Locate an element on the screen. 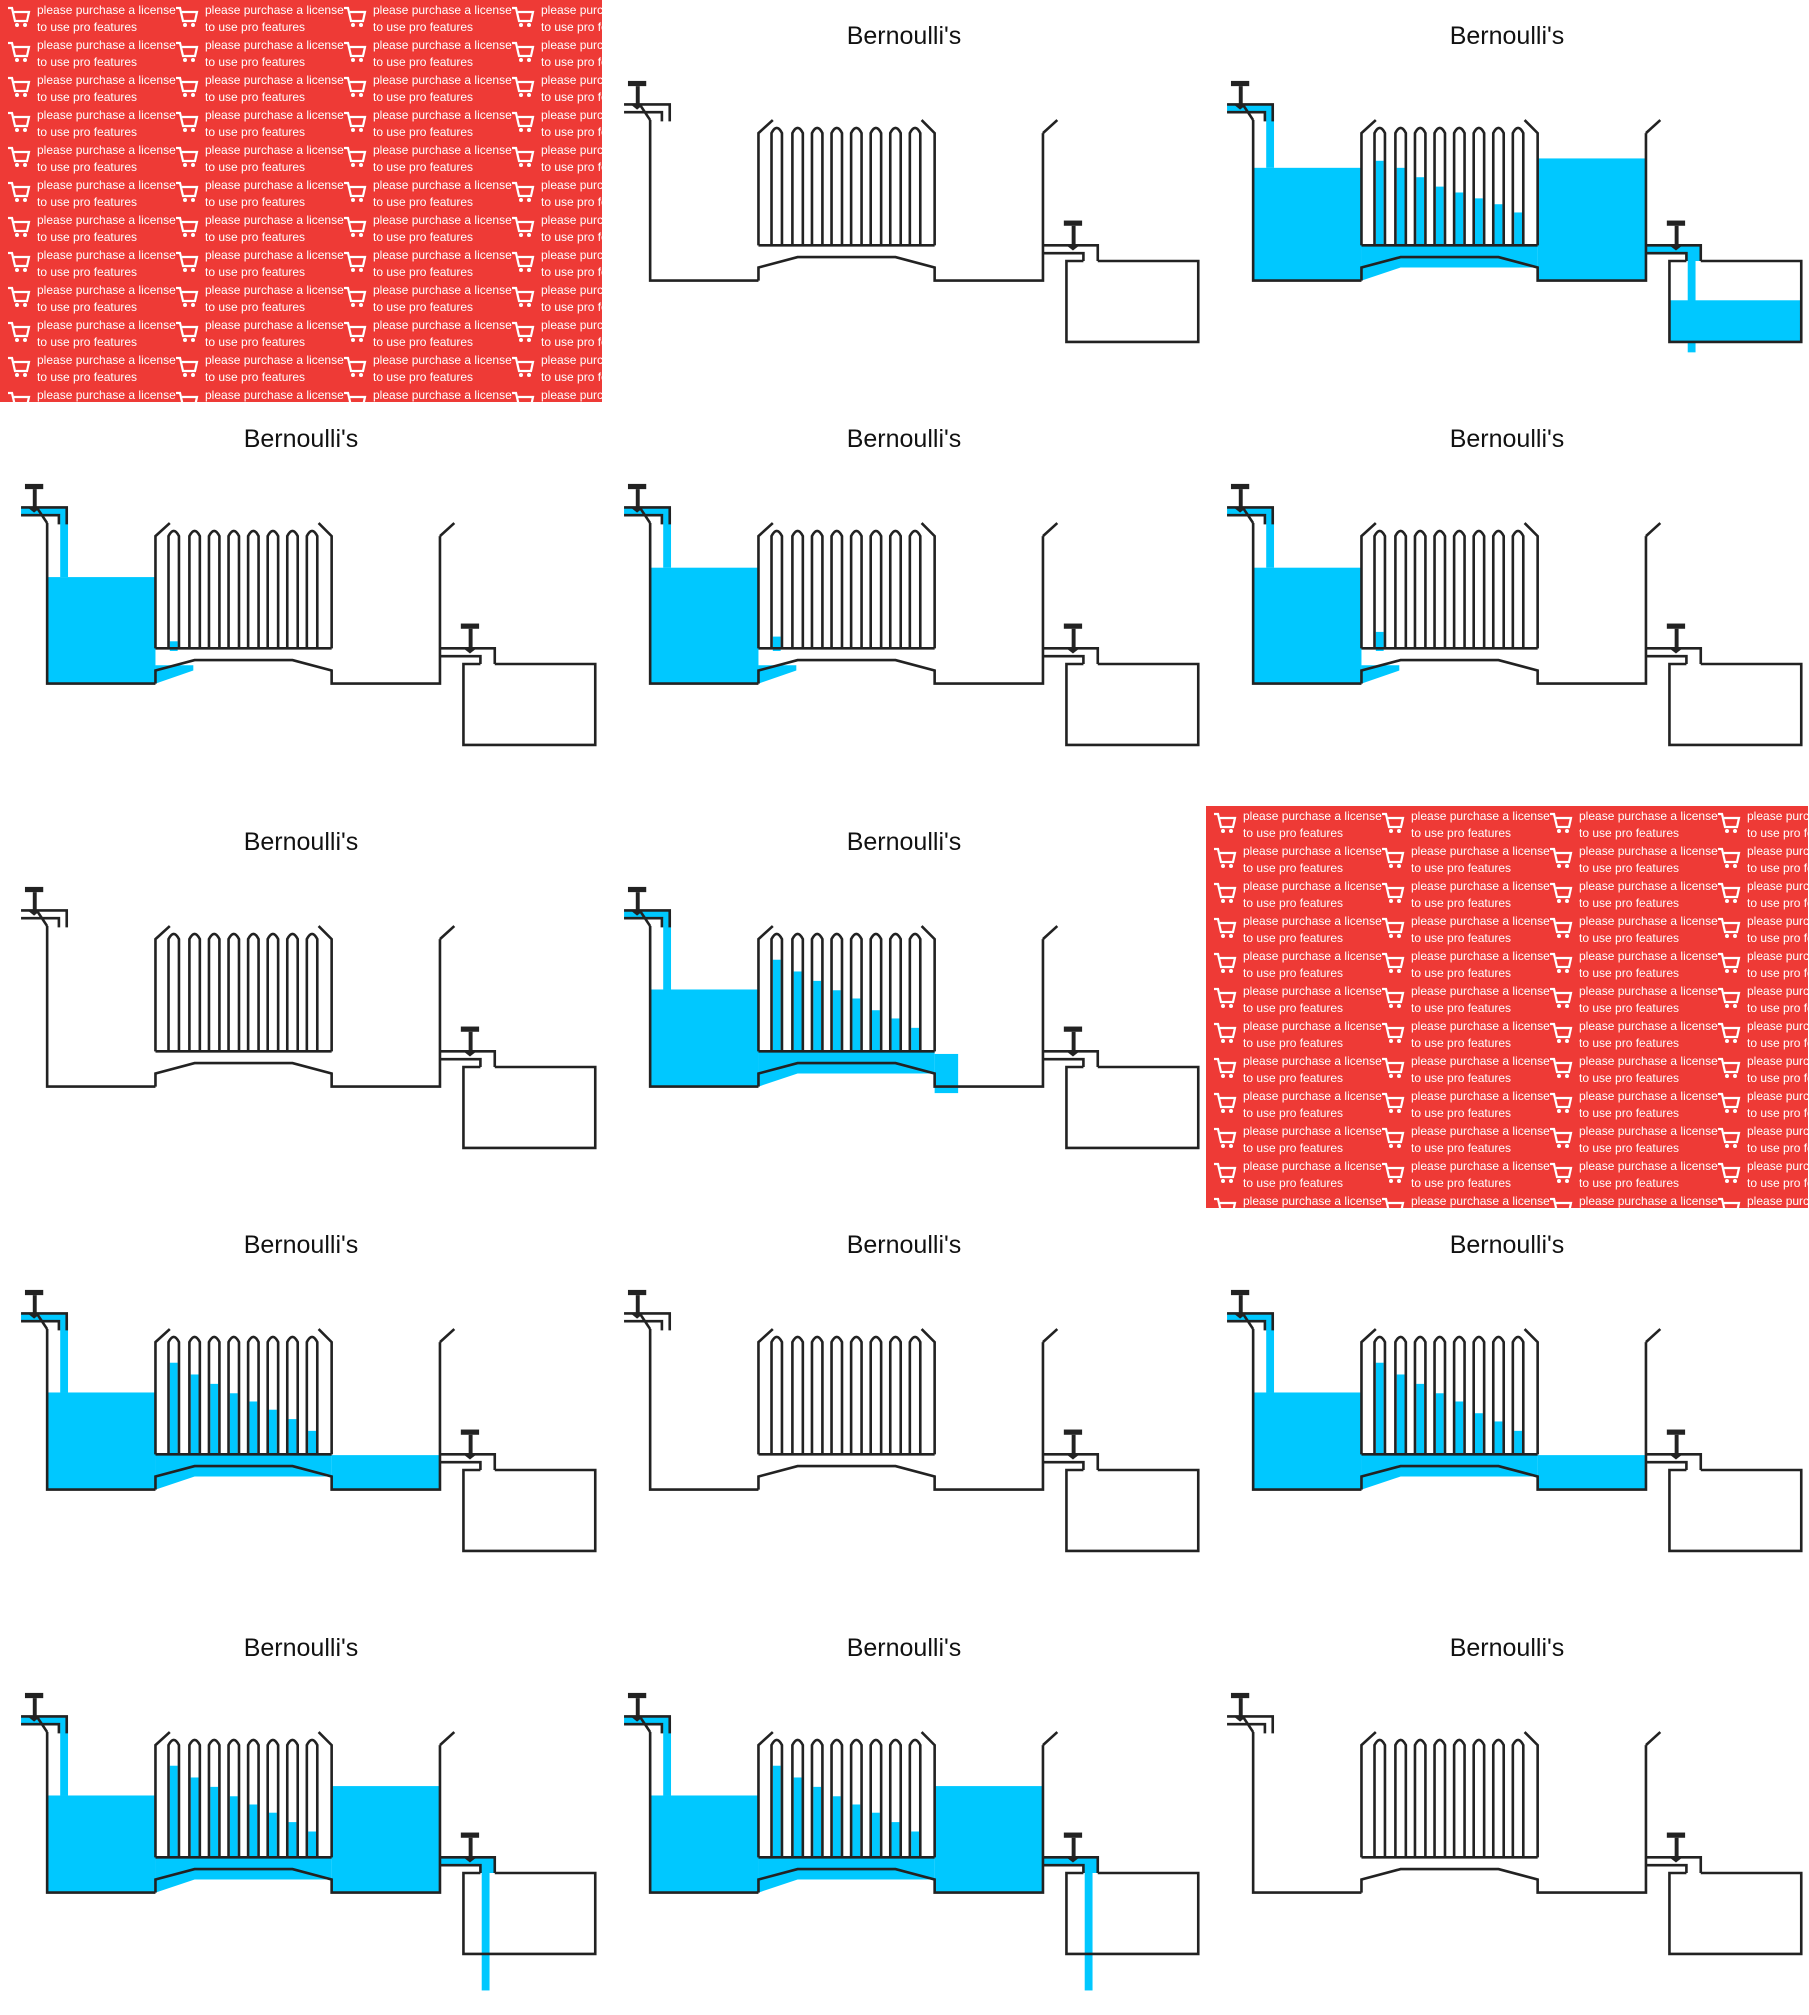 Image resolution: width=1809 pixels, height=2015 pixels. outlet-pipe-inner is located at coordinates (460, 1868).